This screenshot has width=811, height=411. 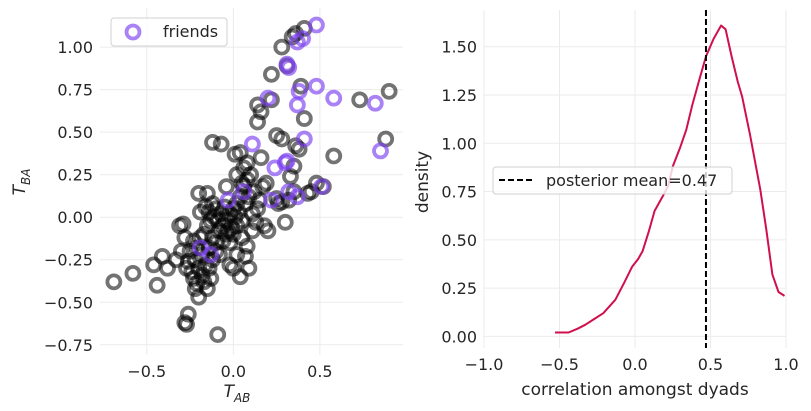 What do you see at coordinates (133, 32) in the screenshot?
I see `legend-marker-friends` at bounding box center [133, 32].